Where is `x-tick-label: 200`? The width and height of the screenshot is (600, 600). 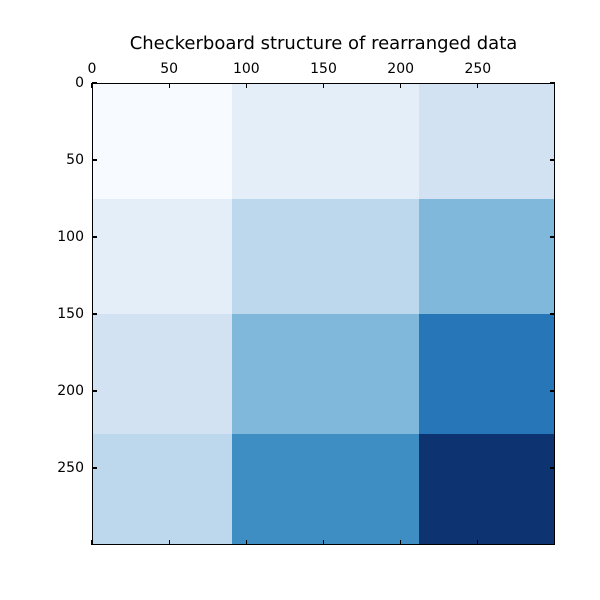
x-tick-label: 200 is located at coordinates (401, 69).